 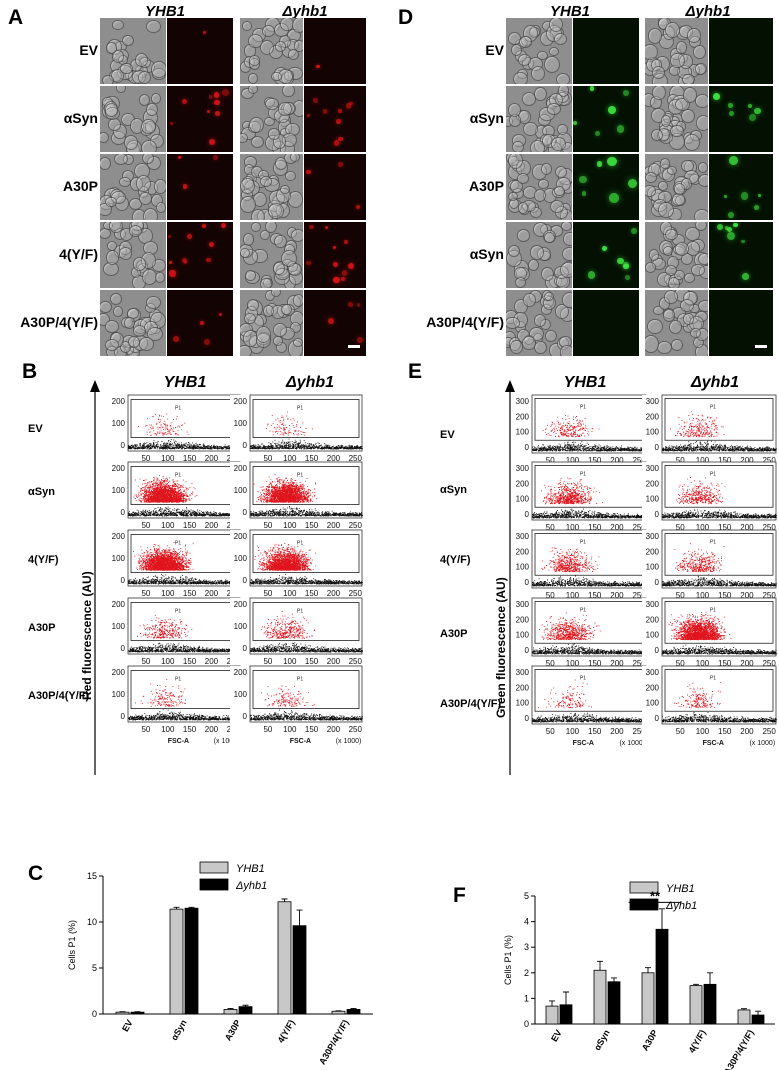 I want to click on flow-row-label: αSyn, so click(x=453, y=490).